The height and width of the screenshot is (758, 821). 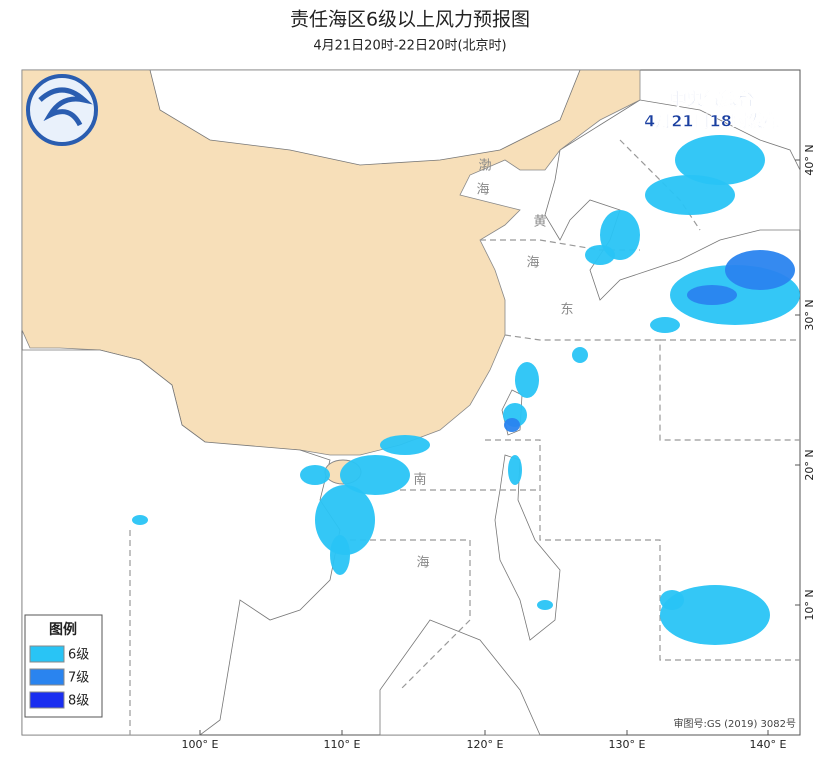 I want to click on legend-title: 图例, so click(x=63, y=629).